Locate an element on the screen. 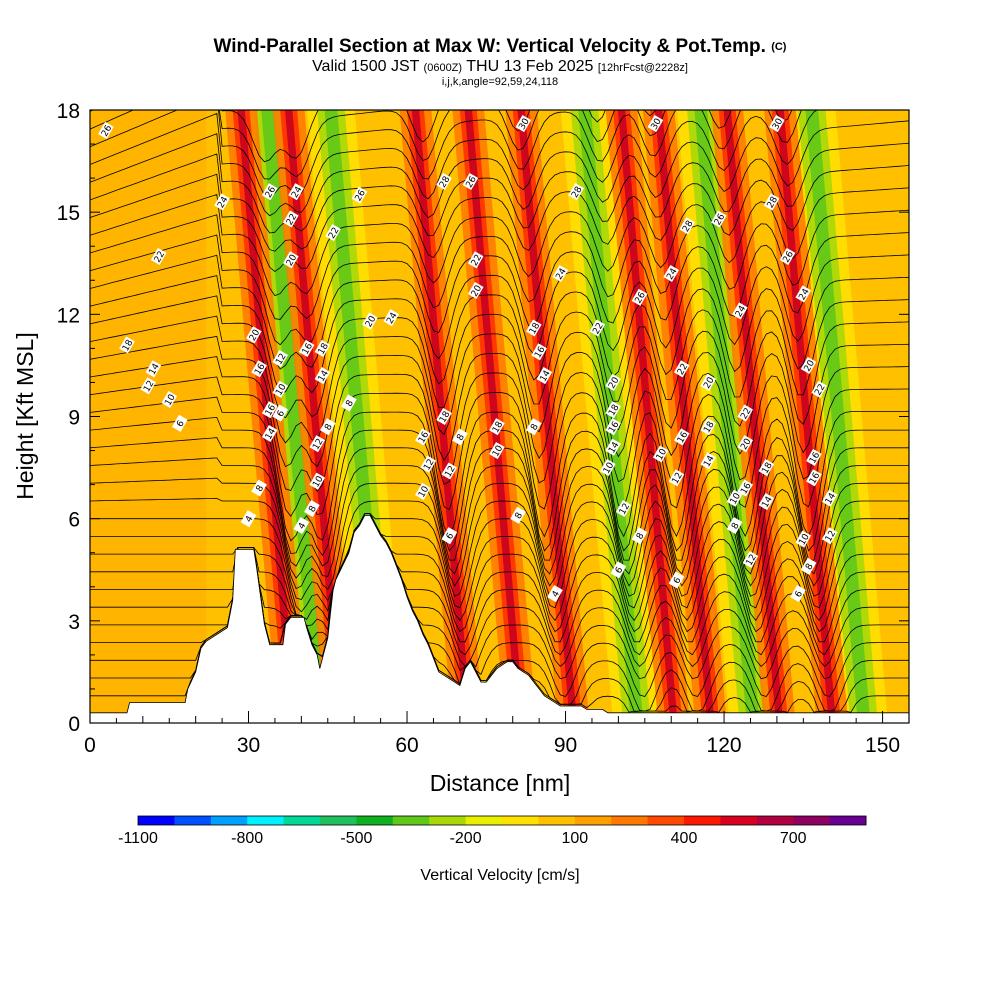 The image size is (1000, 1000). colorbar-label: -500 is located at coordinates (356, 838).